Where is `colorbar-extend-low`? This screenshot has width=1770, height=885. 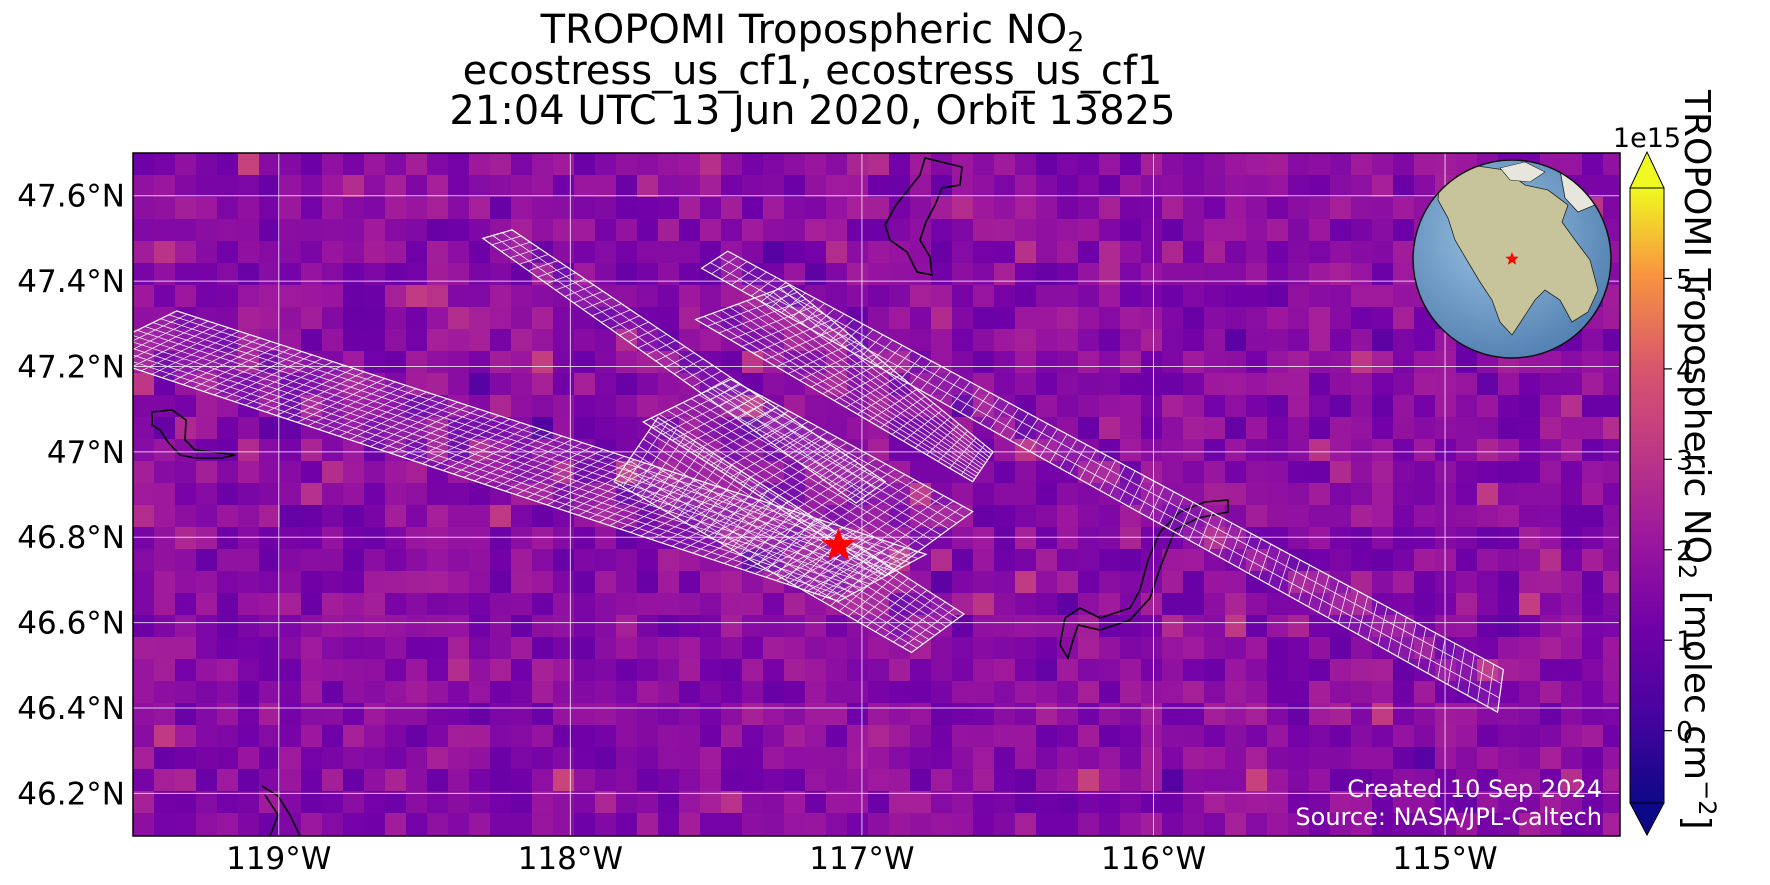 colorbar-extend-low is located at coordinates (1647, 819).